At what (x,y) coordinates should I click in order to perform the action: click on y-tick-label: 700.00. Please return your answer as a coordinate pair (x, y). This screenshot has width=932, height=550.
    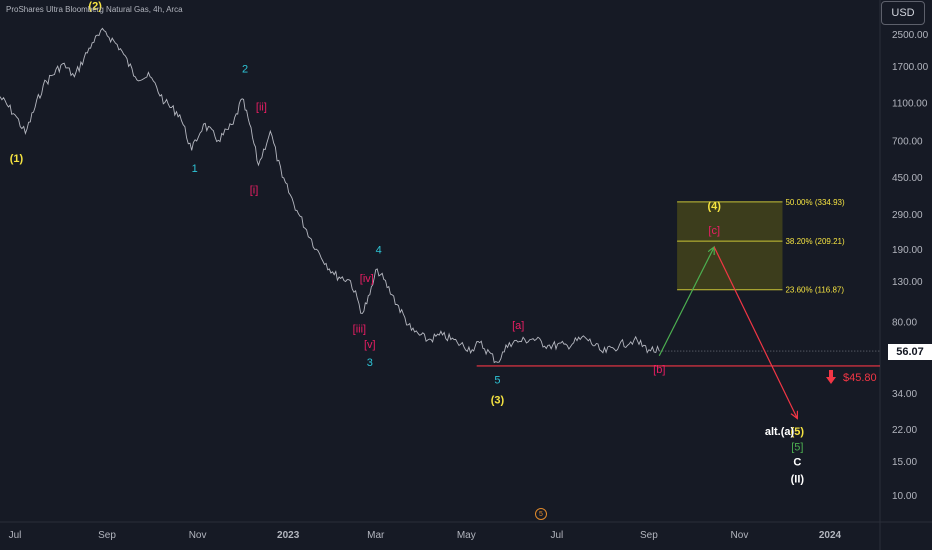
    Looking at the image, I should click on (907, 141).